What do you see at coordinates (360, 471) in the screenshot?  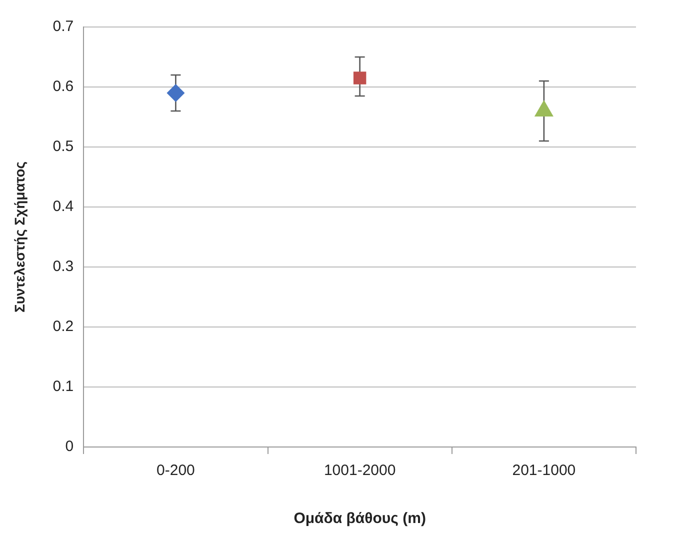 I see `x-tick-label: 1001-2000` at bounding box center [360, 471].